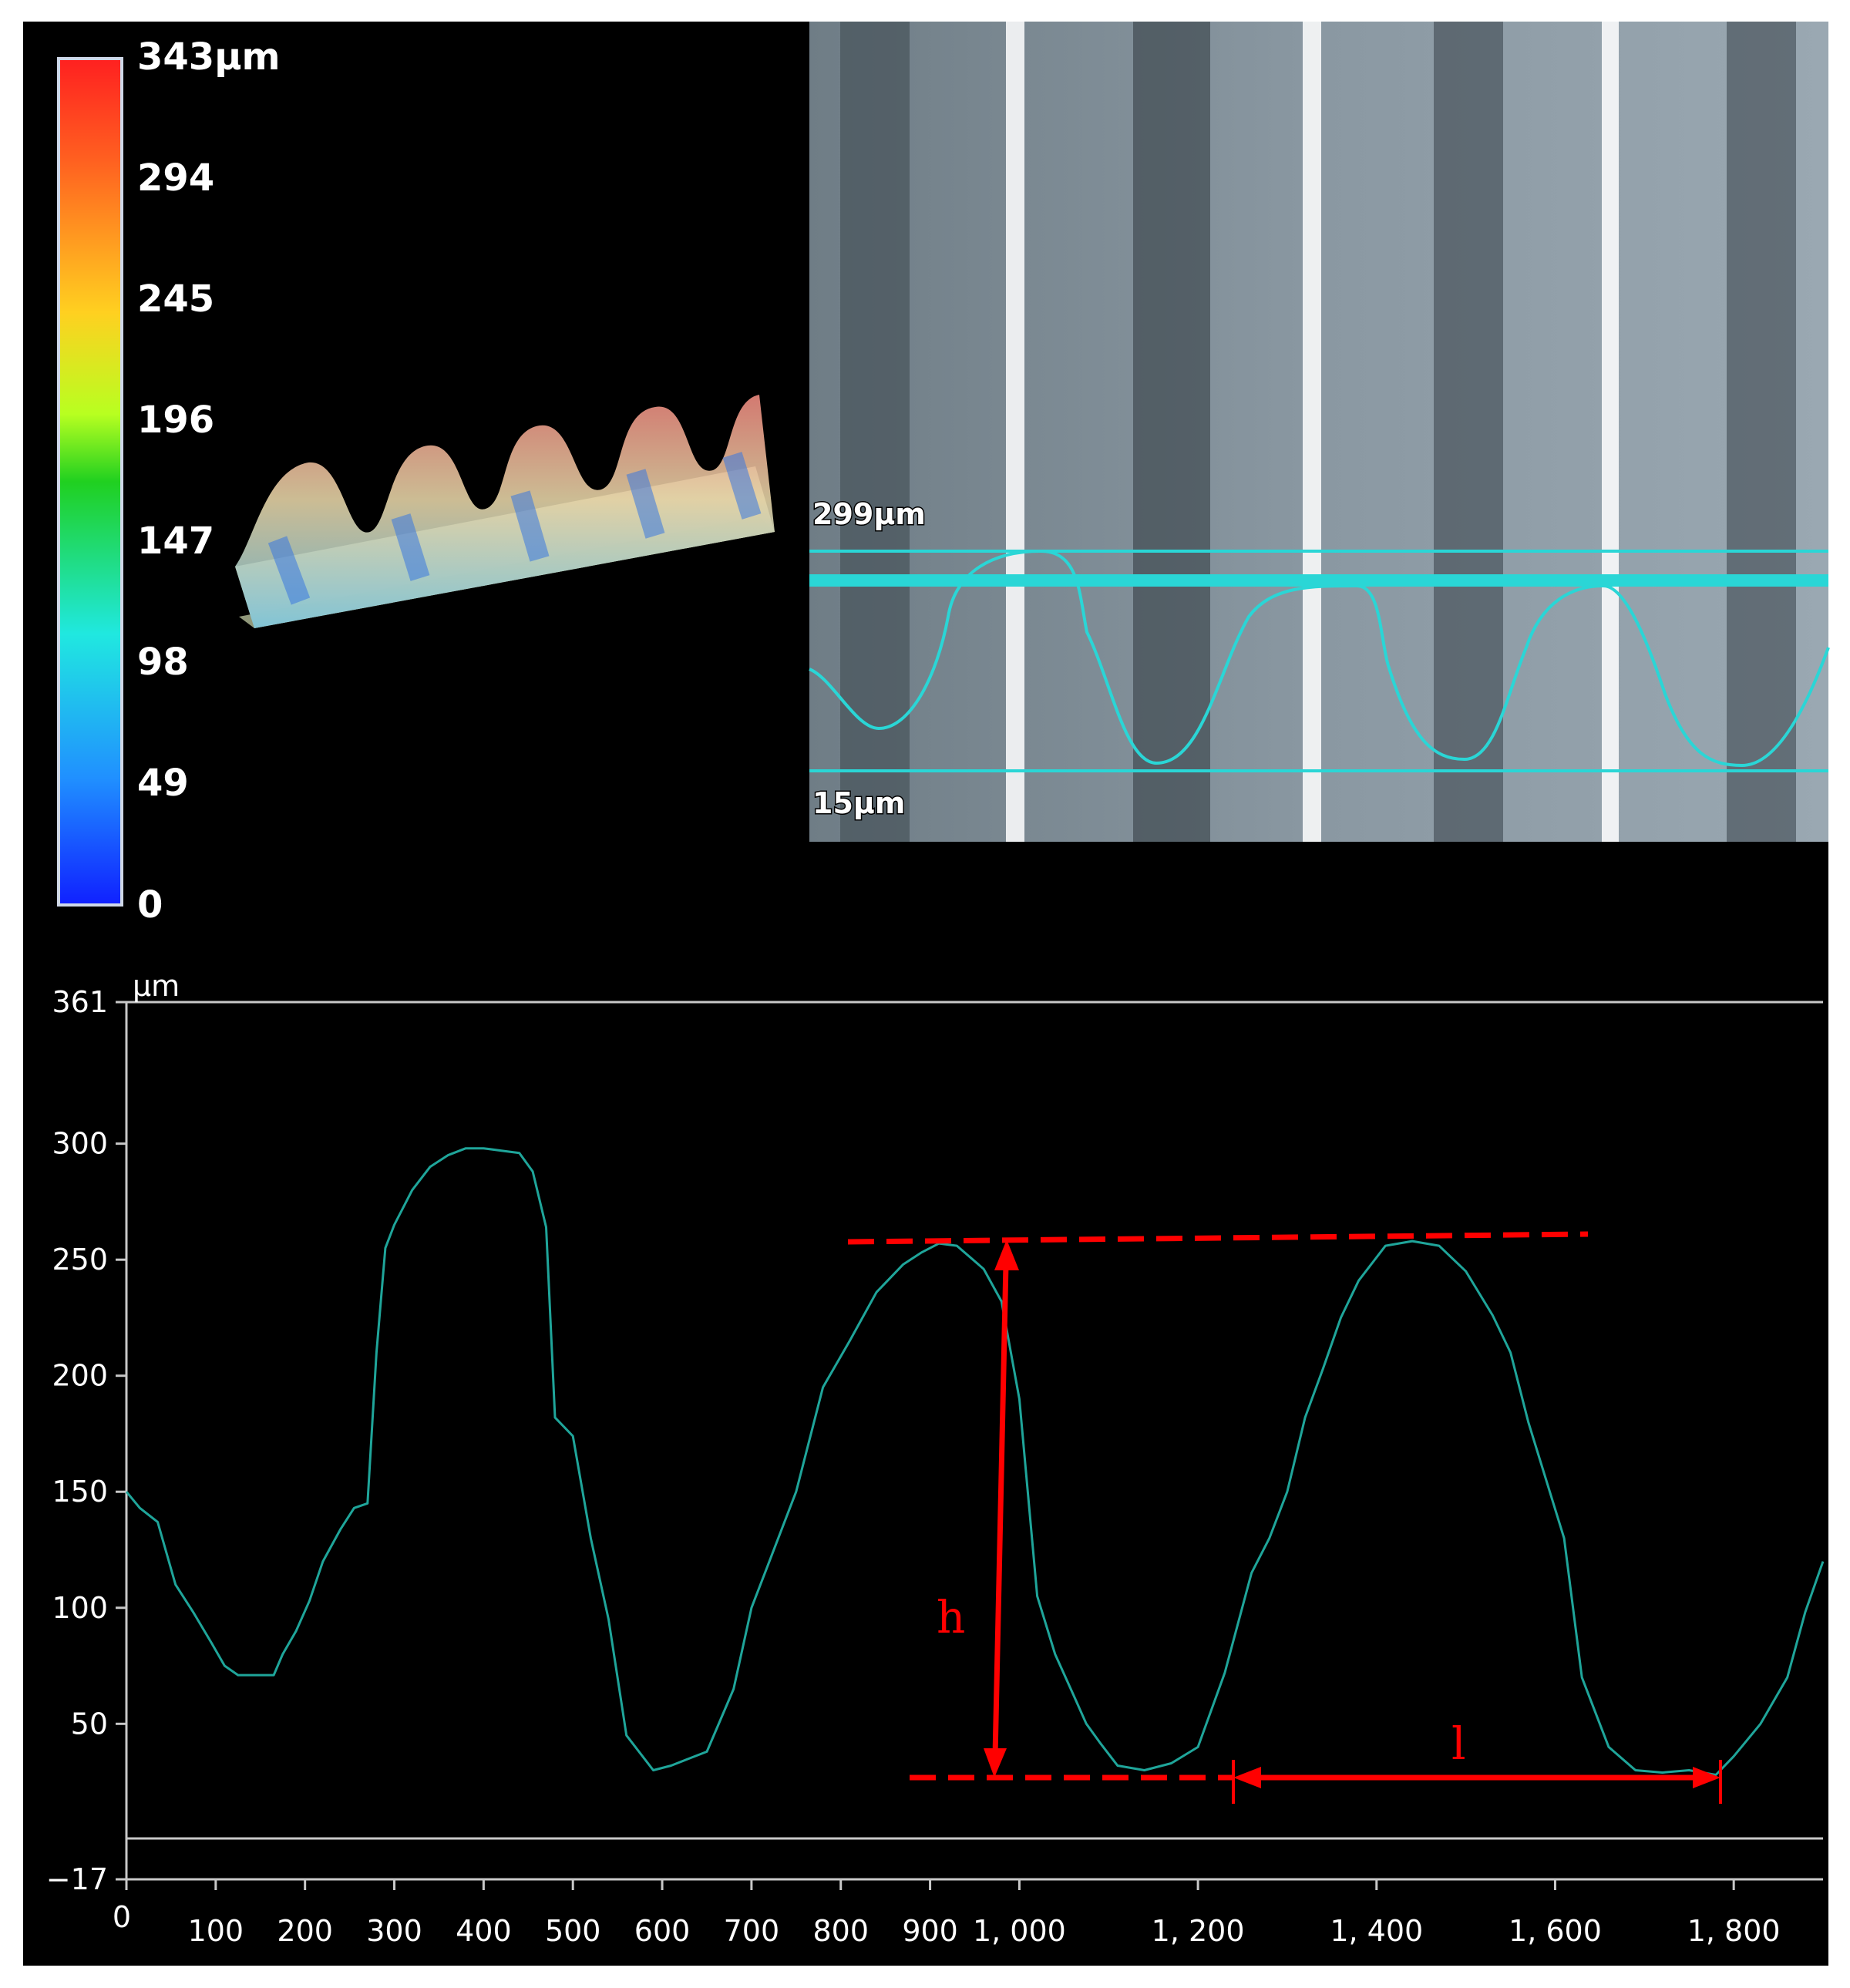 This screenshot has width=1850, height=1988. I want to click on colorbar-tick-98: 98, so click(163, 662).